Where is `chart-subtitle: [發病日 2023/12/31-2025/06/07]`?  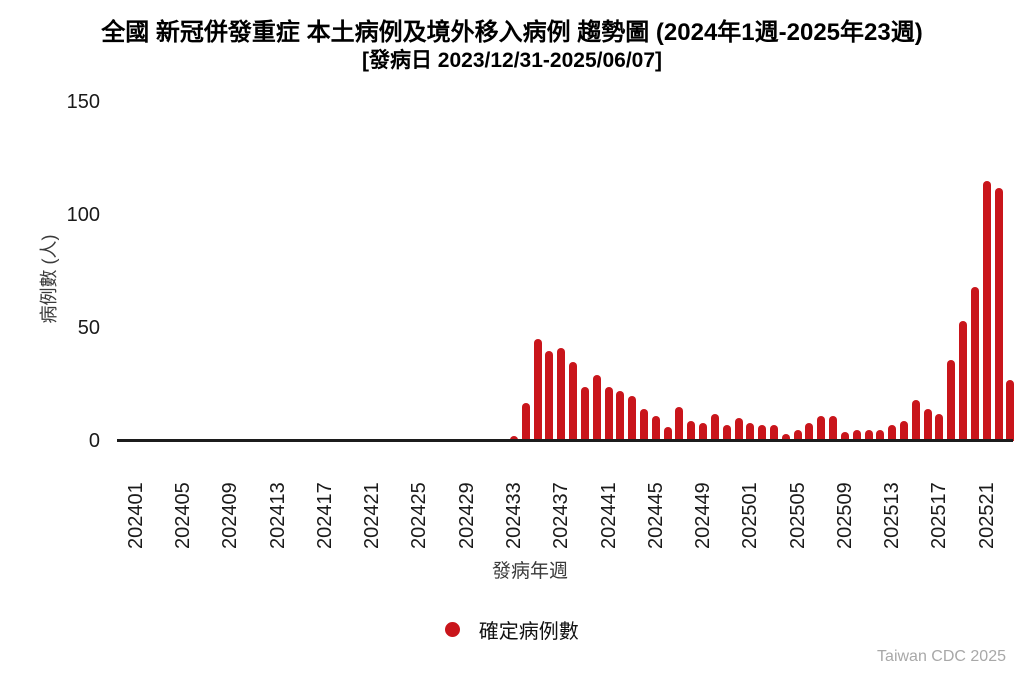 chart-subtitle: [發病日 2023/12/31-2025/06/07] is located at coordinates (512, 60).